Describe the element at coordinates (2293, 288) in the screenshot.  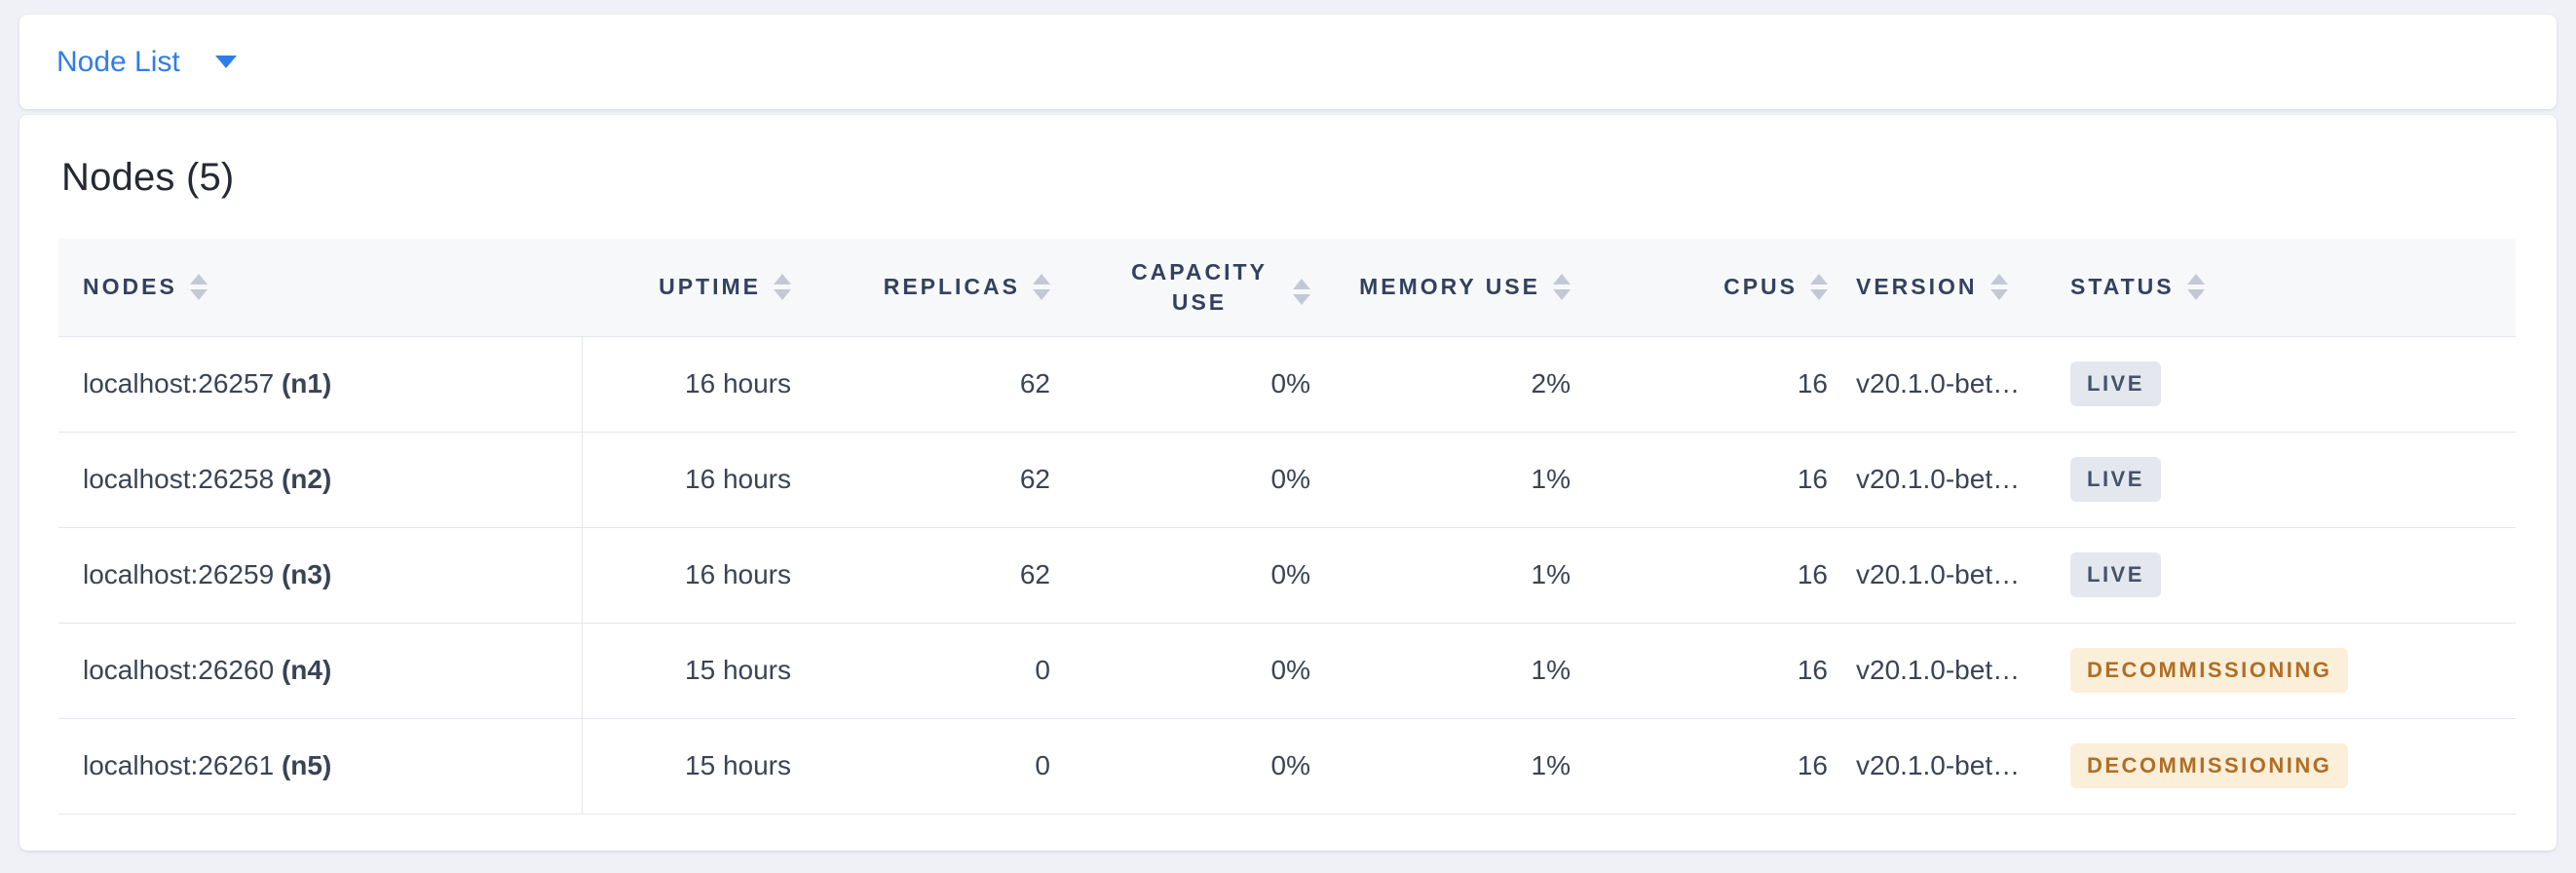
I see `column-header-status: STATUS` at that location.